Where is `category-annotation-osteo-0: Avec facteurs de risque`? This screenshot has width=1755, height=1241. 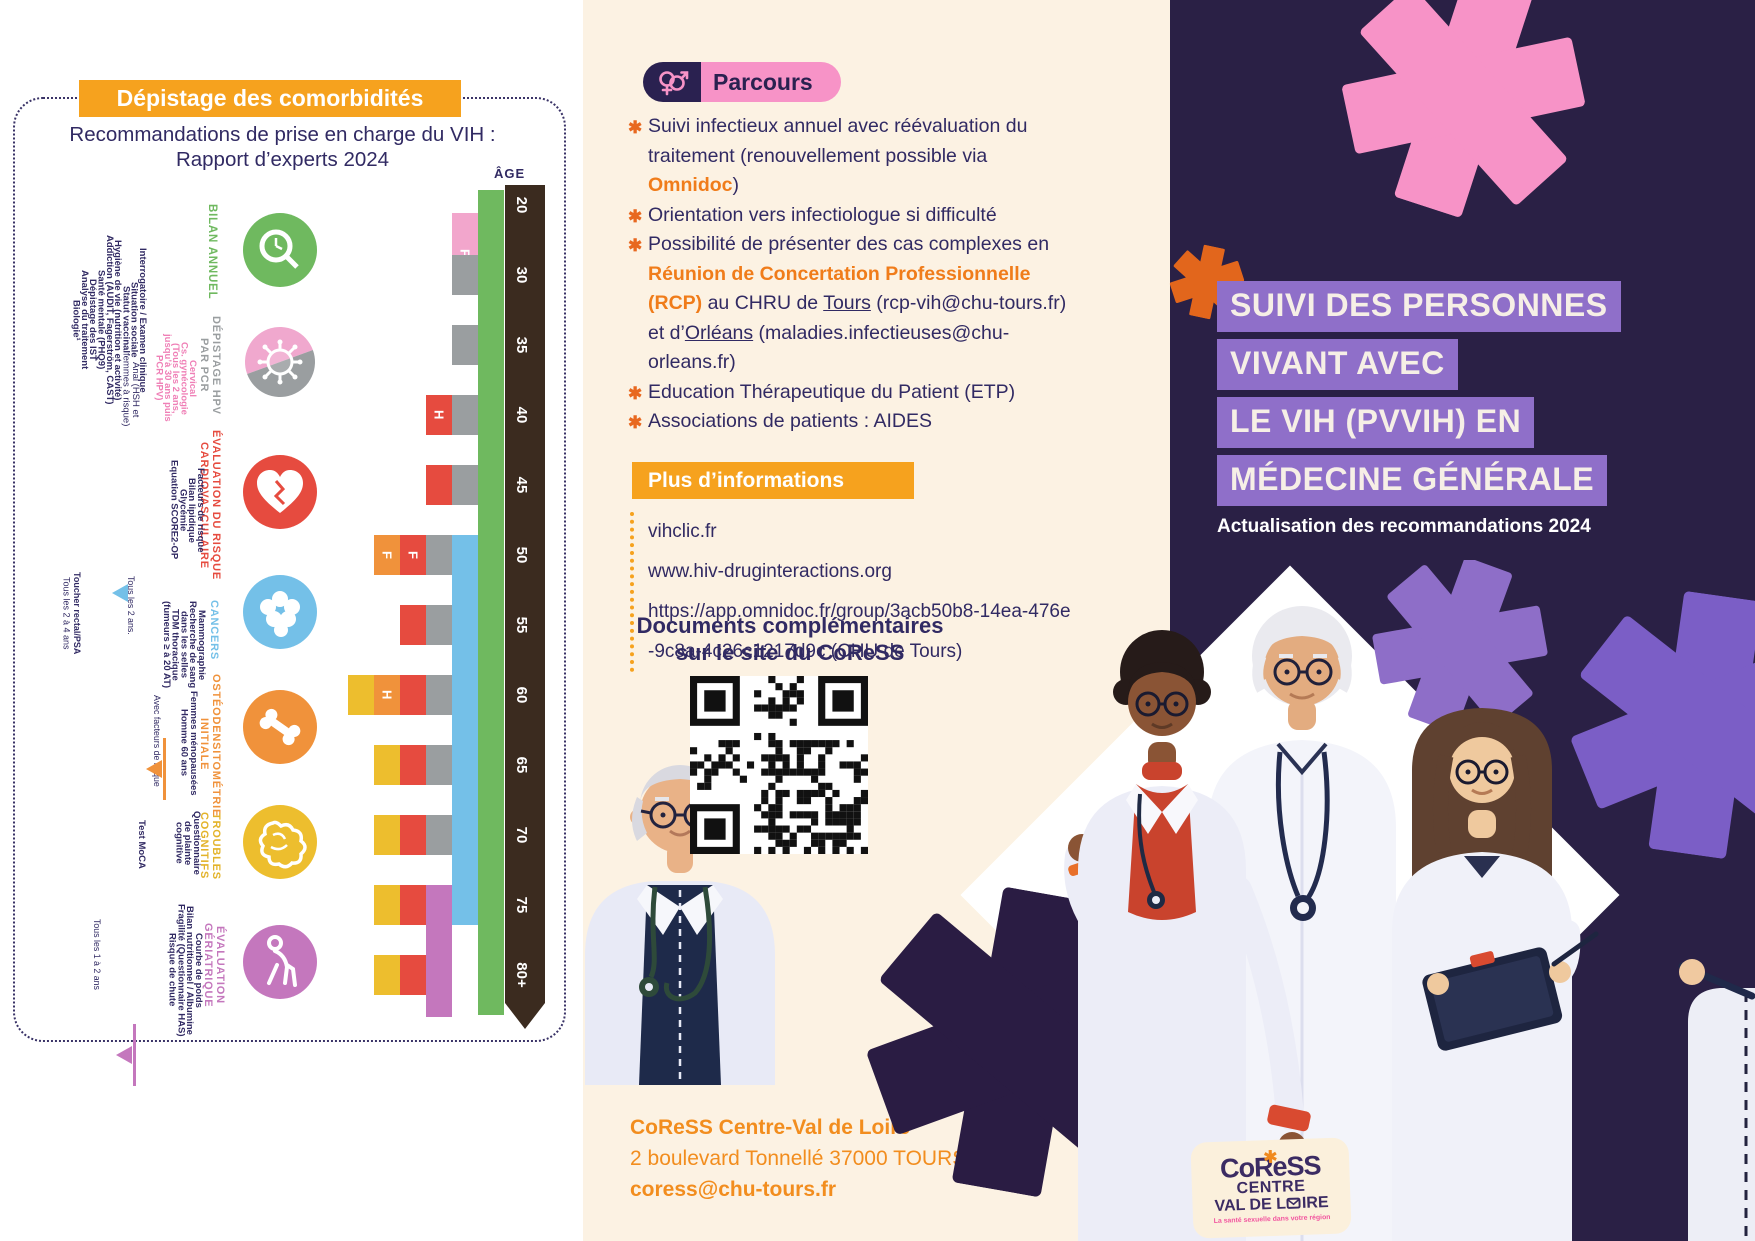
category-annotation-osteo-0: Avec facteurs de risque is located at coordinates (157, 740).